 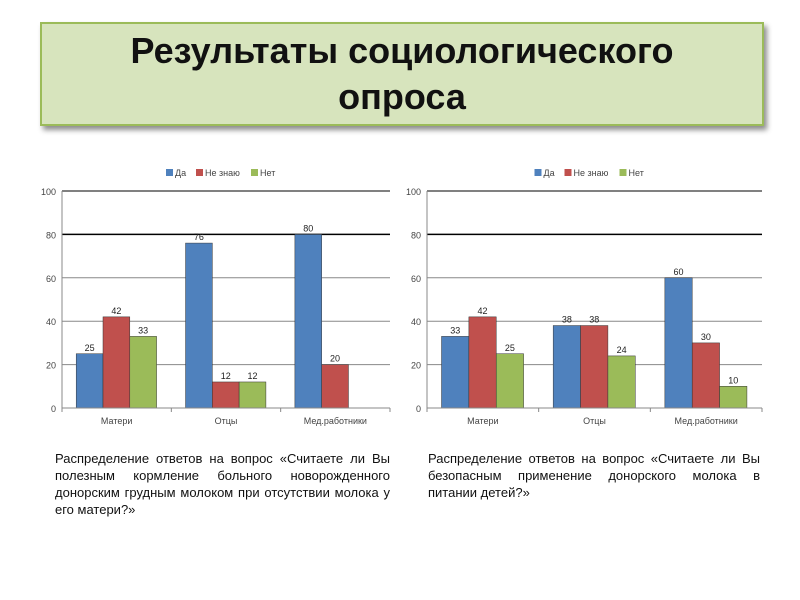 I want to click on data-label: 10, so click(x=733, y=380).